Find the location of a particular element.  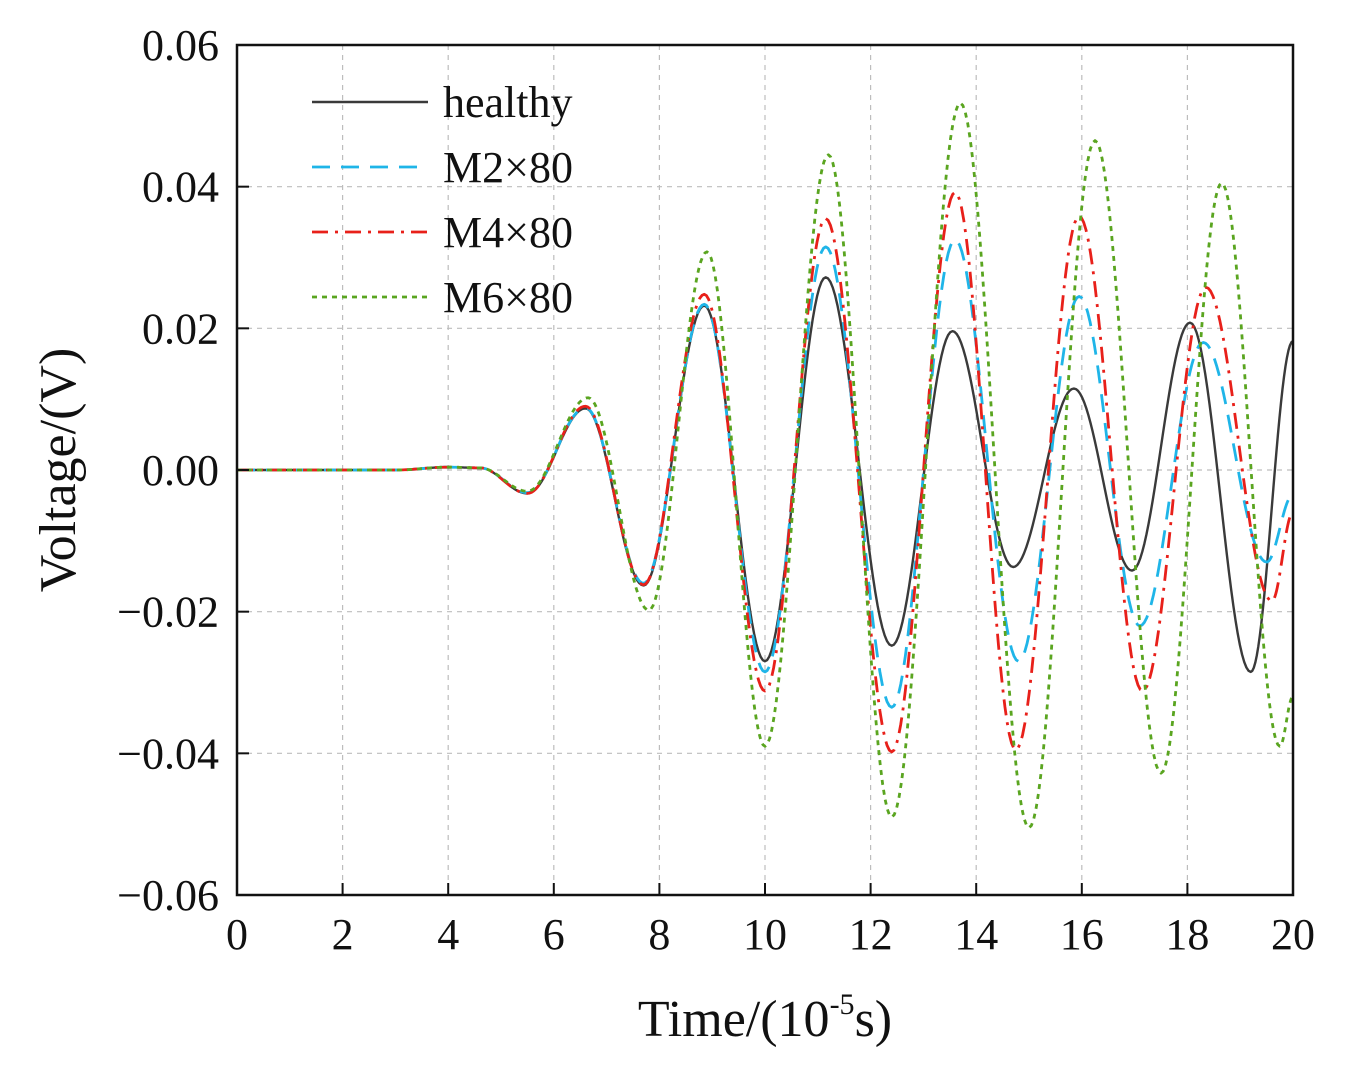

x-tick-label: 0 is located at coordinates (237, 934).